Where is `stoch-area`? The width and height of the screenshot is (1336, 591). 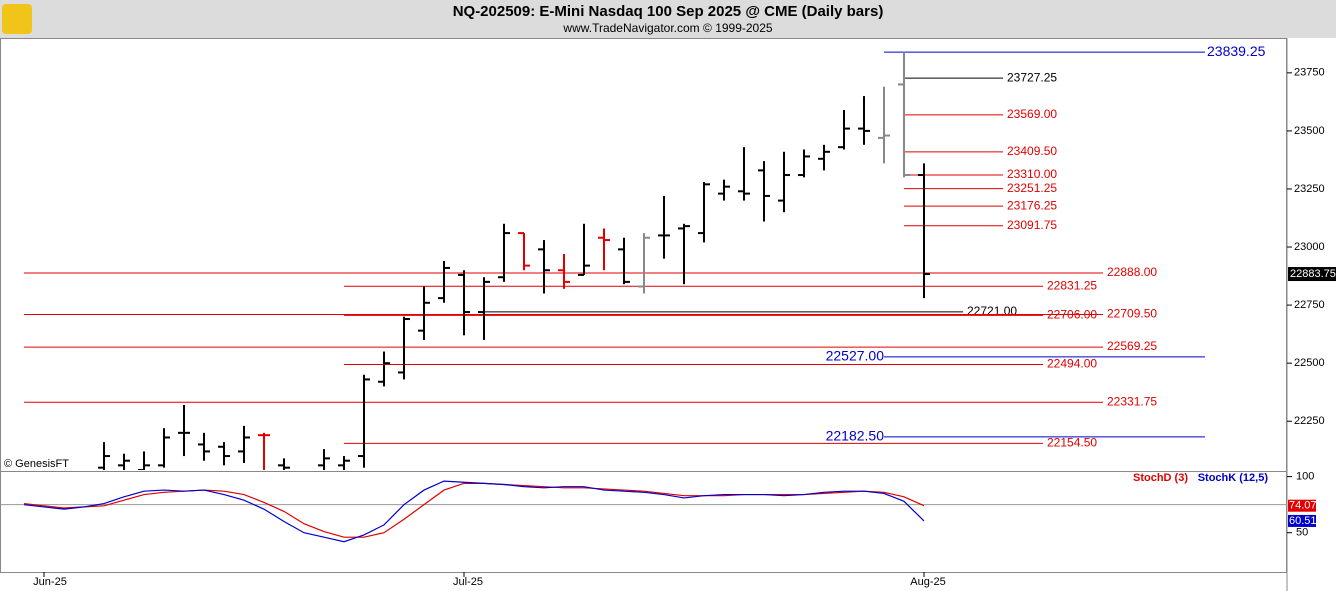 stoch-area is located at coordinates (643, 511).